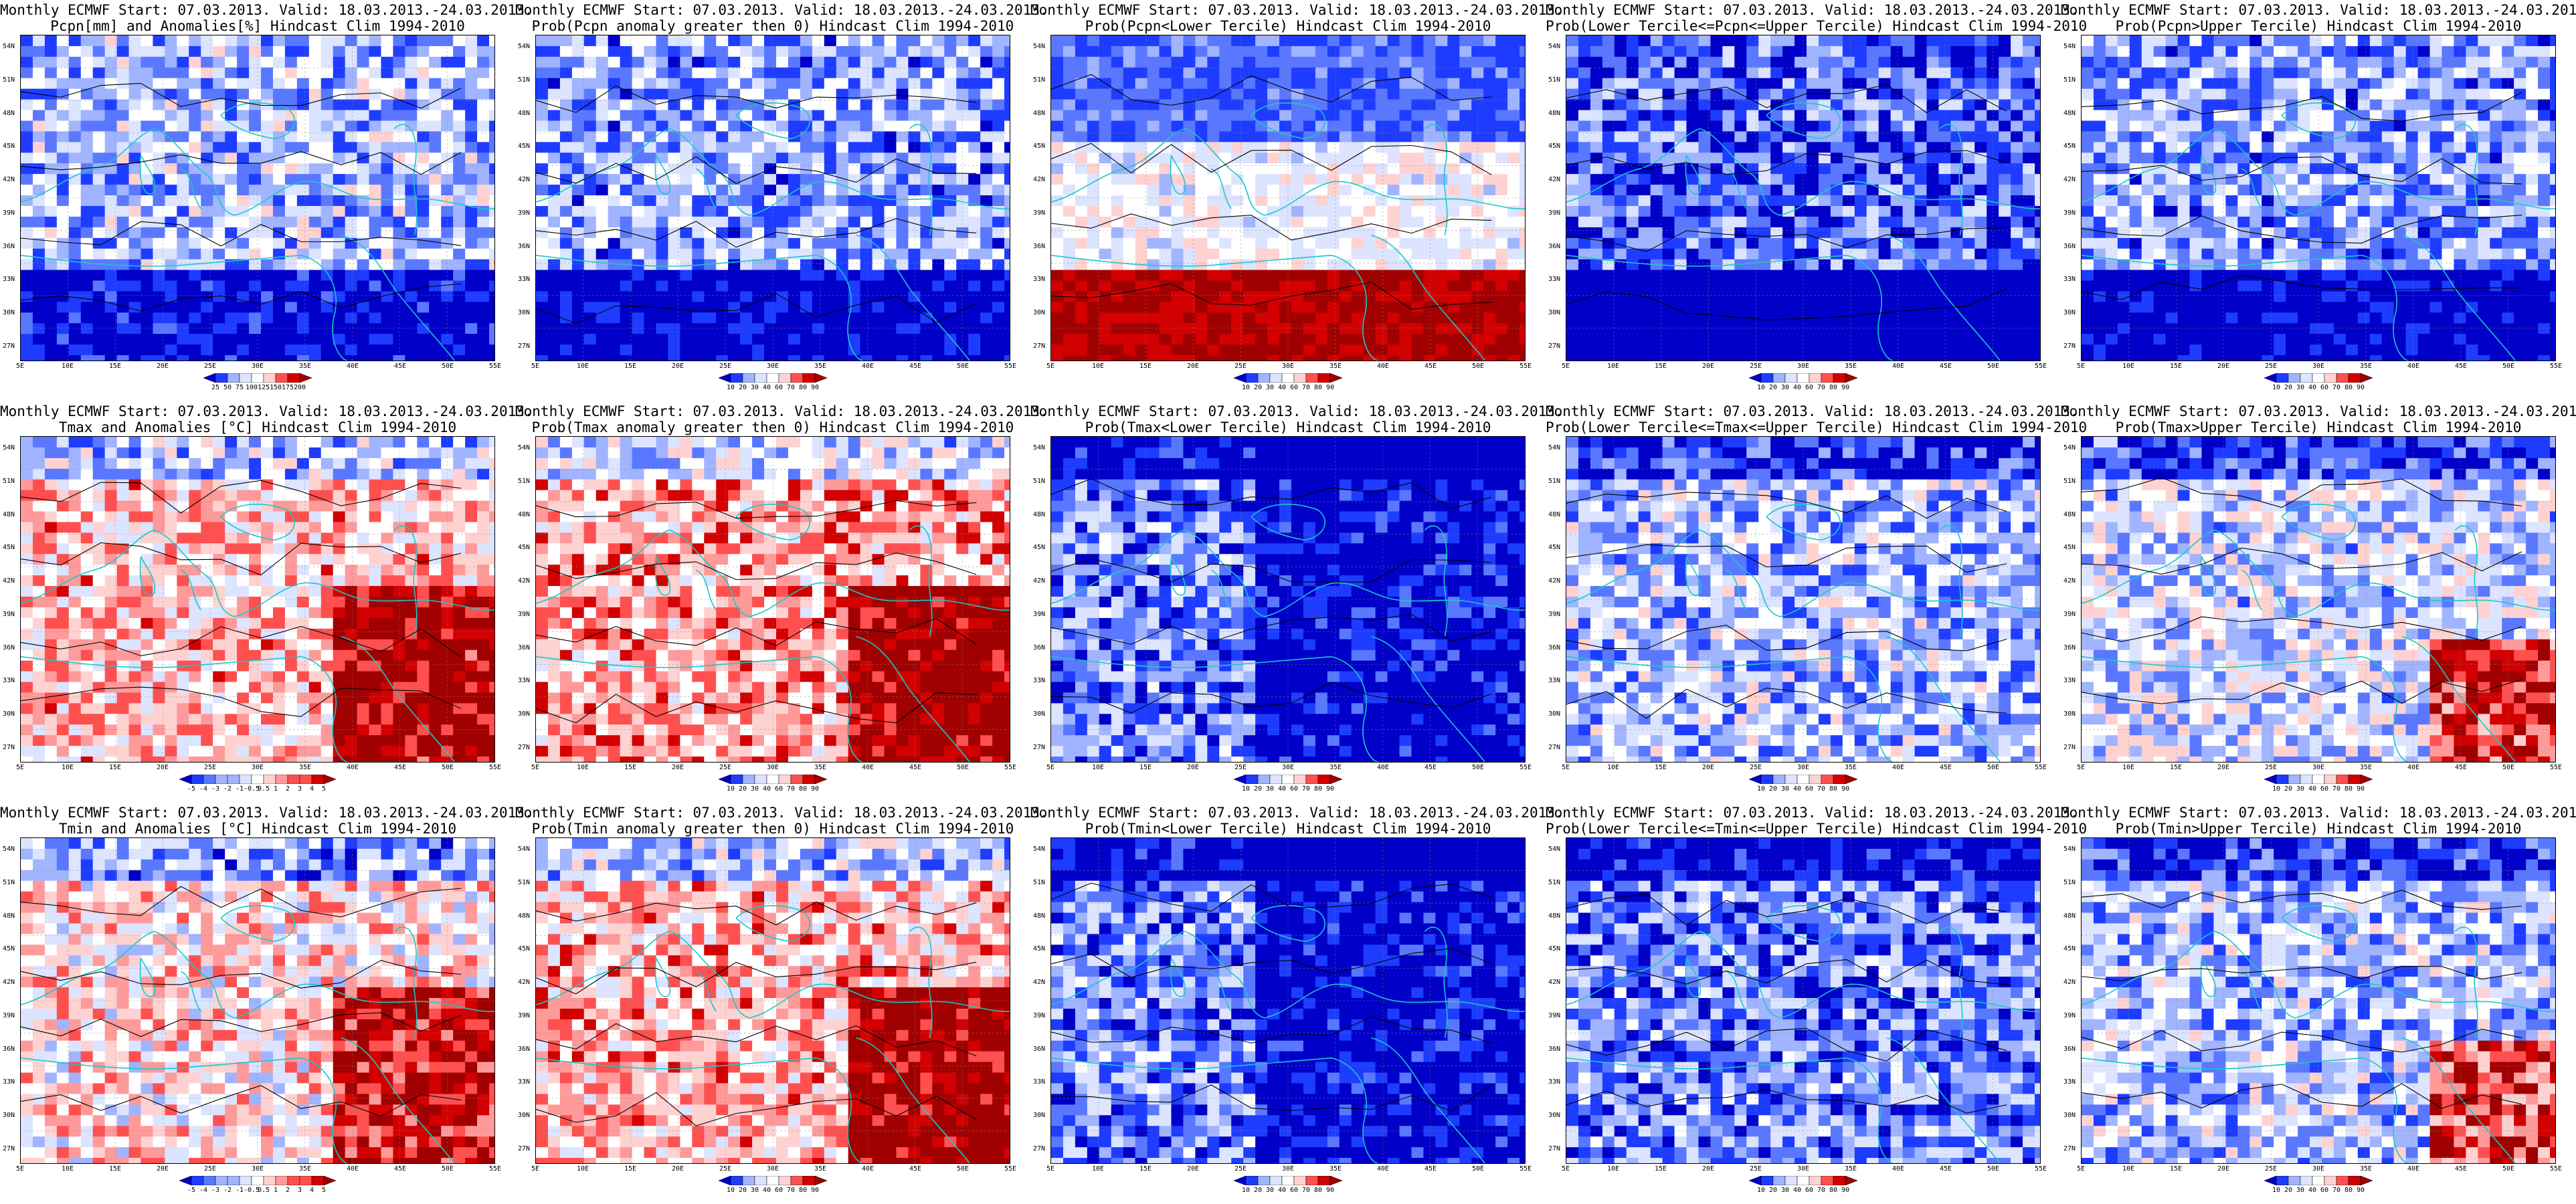 This screenshot has height=1204, width=2576. Describe the element at coordinates (524, 313) in the screenshot. I see `lat-label: 30N` at that location.